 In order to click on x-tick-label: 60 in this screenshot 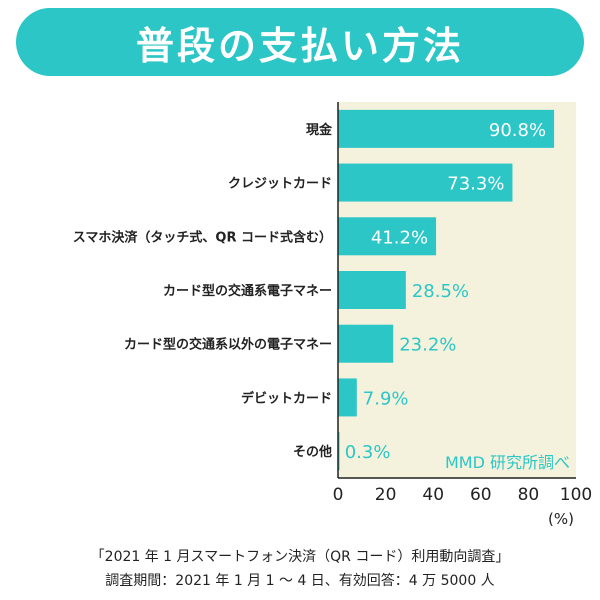, I will do `click(481, 495)`.